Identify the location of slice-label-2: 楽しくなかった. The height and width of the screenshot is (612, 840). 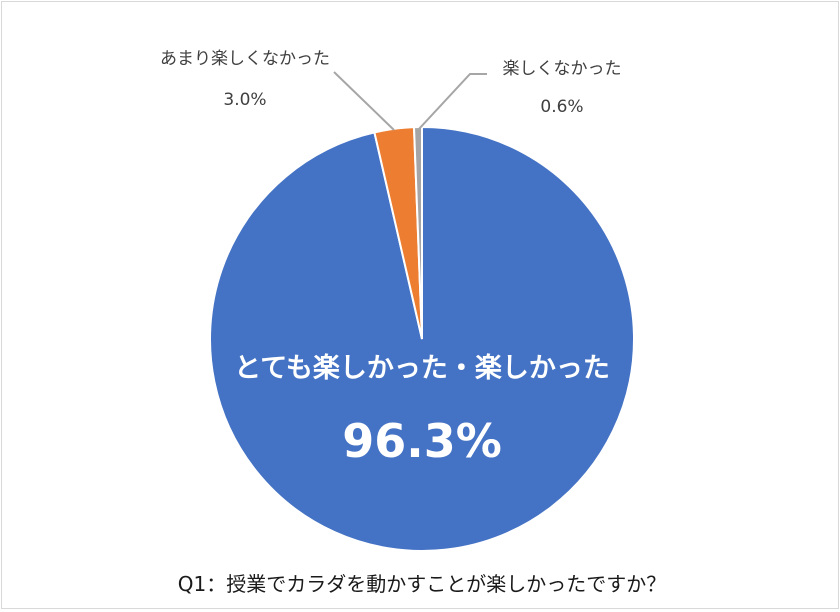
(562, 69).